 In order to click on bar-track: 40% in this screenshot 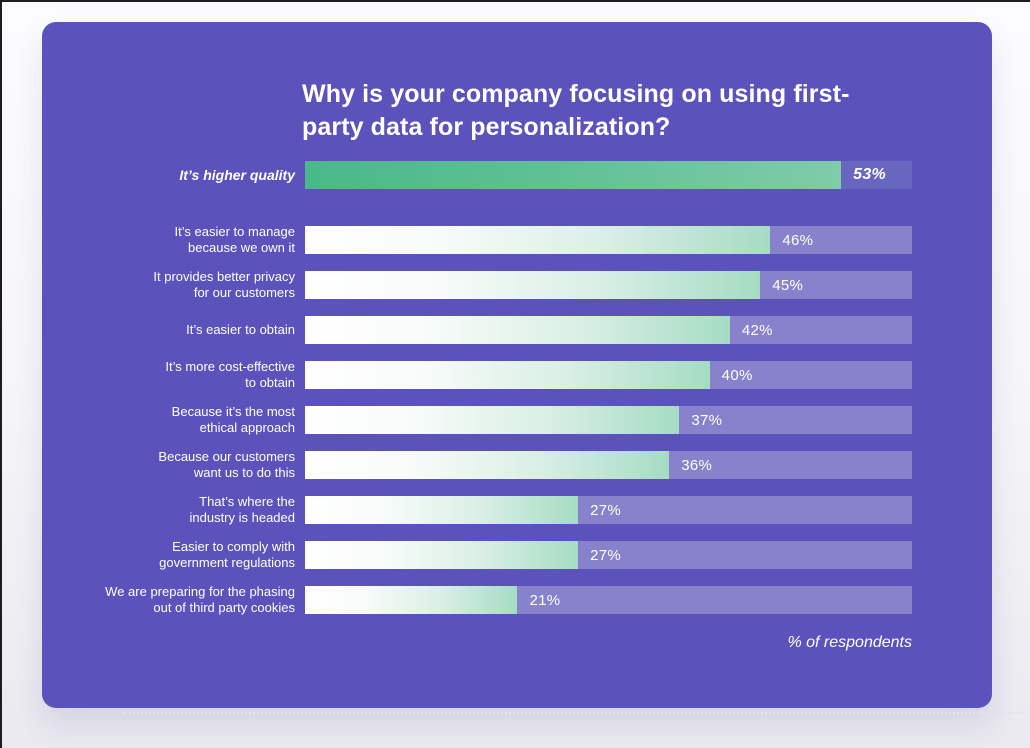, I will do `click(608, 375)`.